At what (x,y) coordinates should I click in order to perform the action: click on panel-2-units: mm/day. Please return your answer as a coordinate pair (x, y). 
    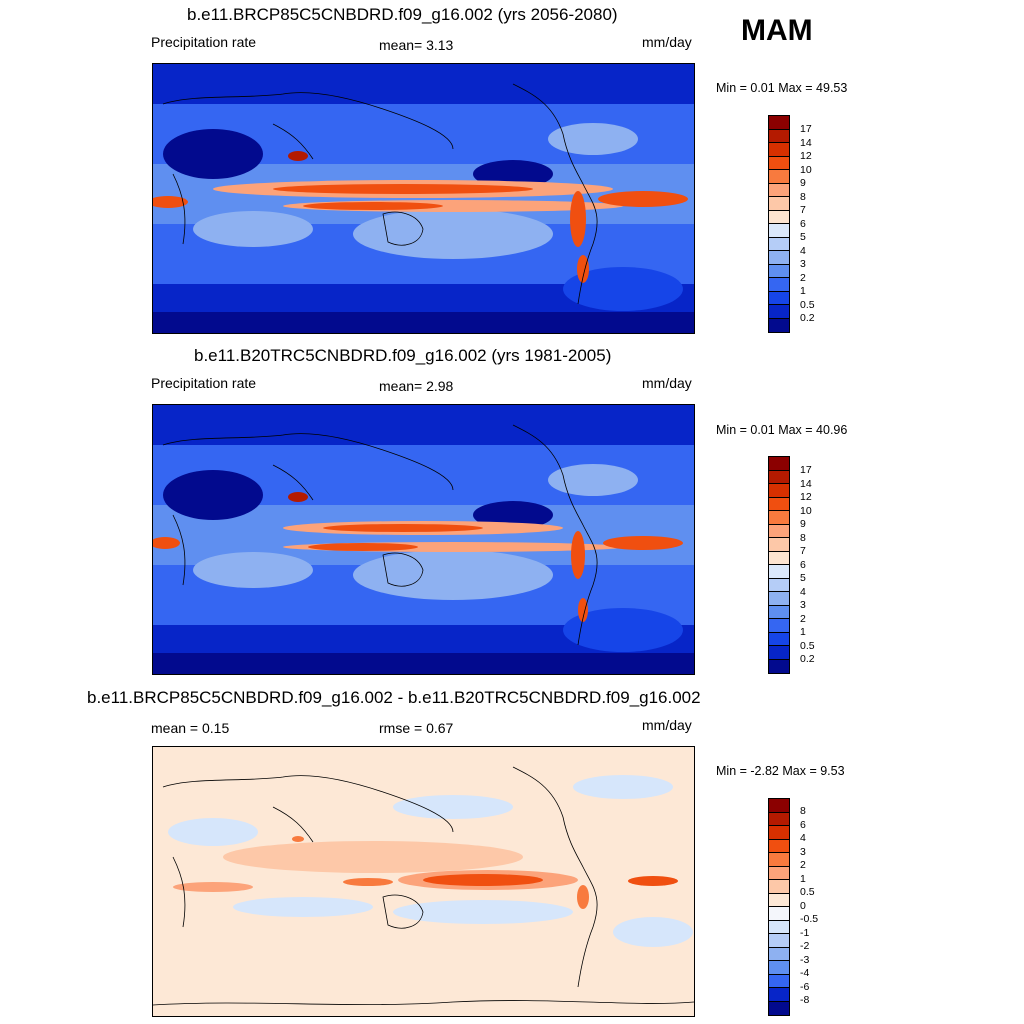
    Looking at the image, I should click on (667, 383).